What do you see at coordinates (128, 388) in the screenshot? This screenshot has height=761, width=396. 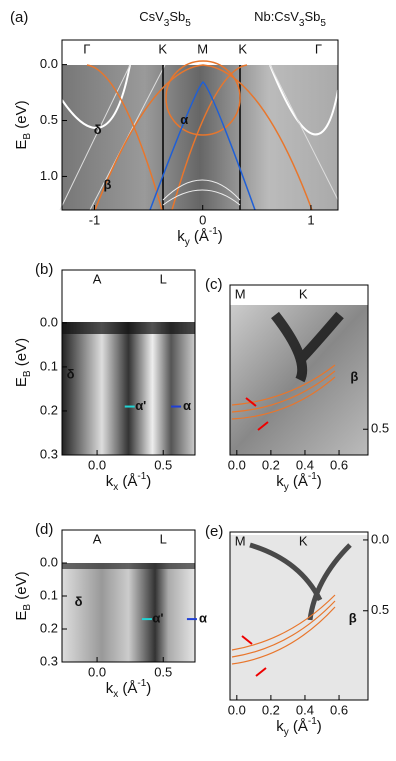 I see `panel-b-image` at bounding box center [128, 388].